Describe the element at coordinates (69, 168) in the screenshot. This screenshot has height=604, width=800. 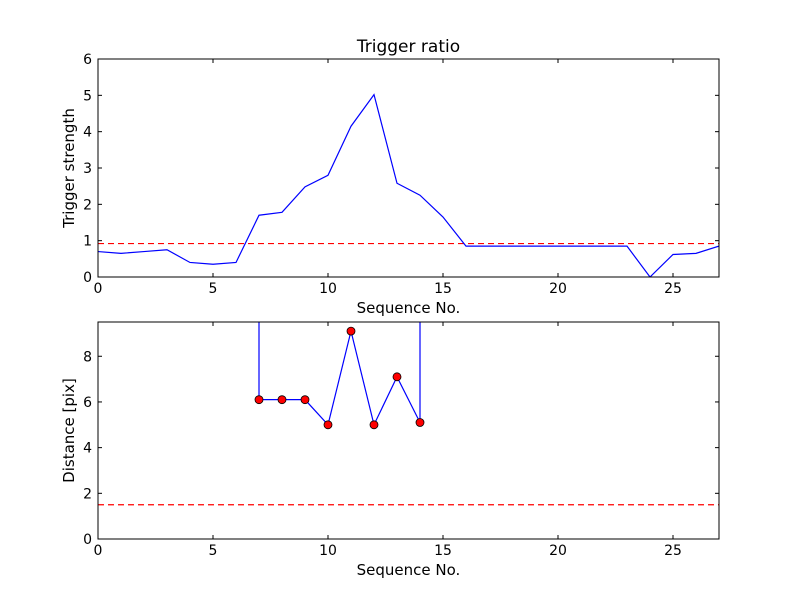
I see `y-axis-label: Trigger strength` at that location.